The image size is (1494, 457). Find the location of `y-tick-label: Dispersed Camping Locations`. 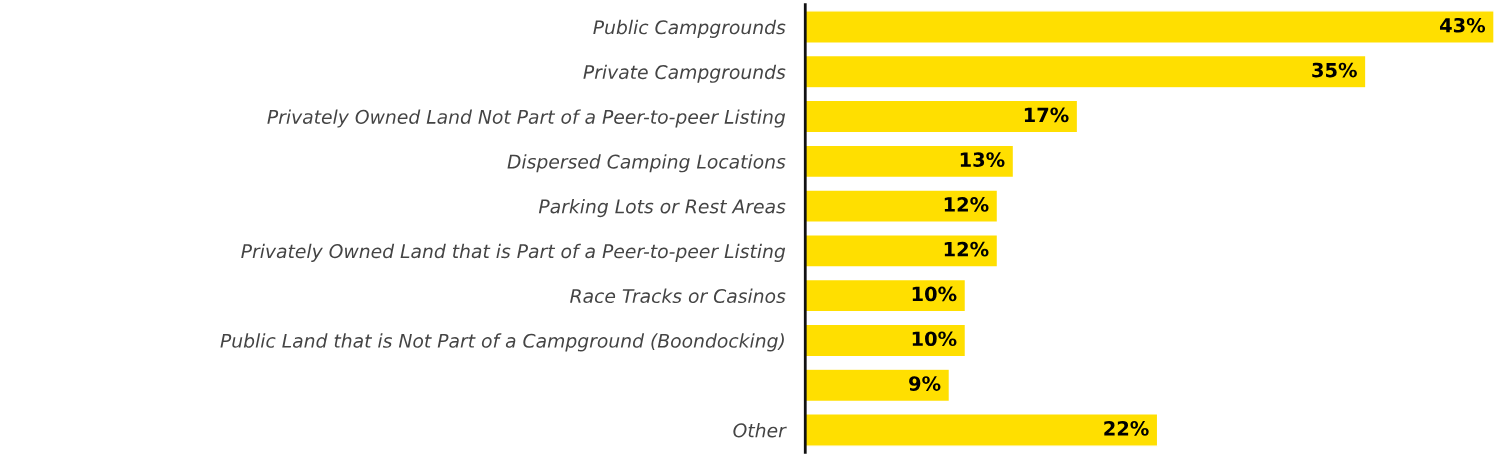

y-tick-label: Dispersed Camping Locations is located at coordinates (646, 163).